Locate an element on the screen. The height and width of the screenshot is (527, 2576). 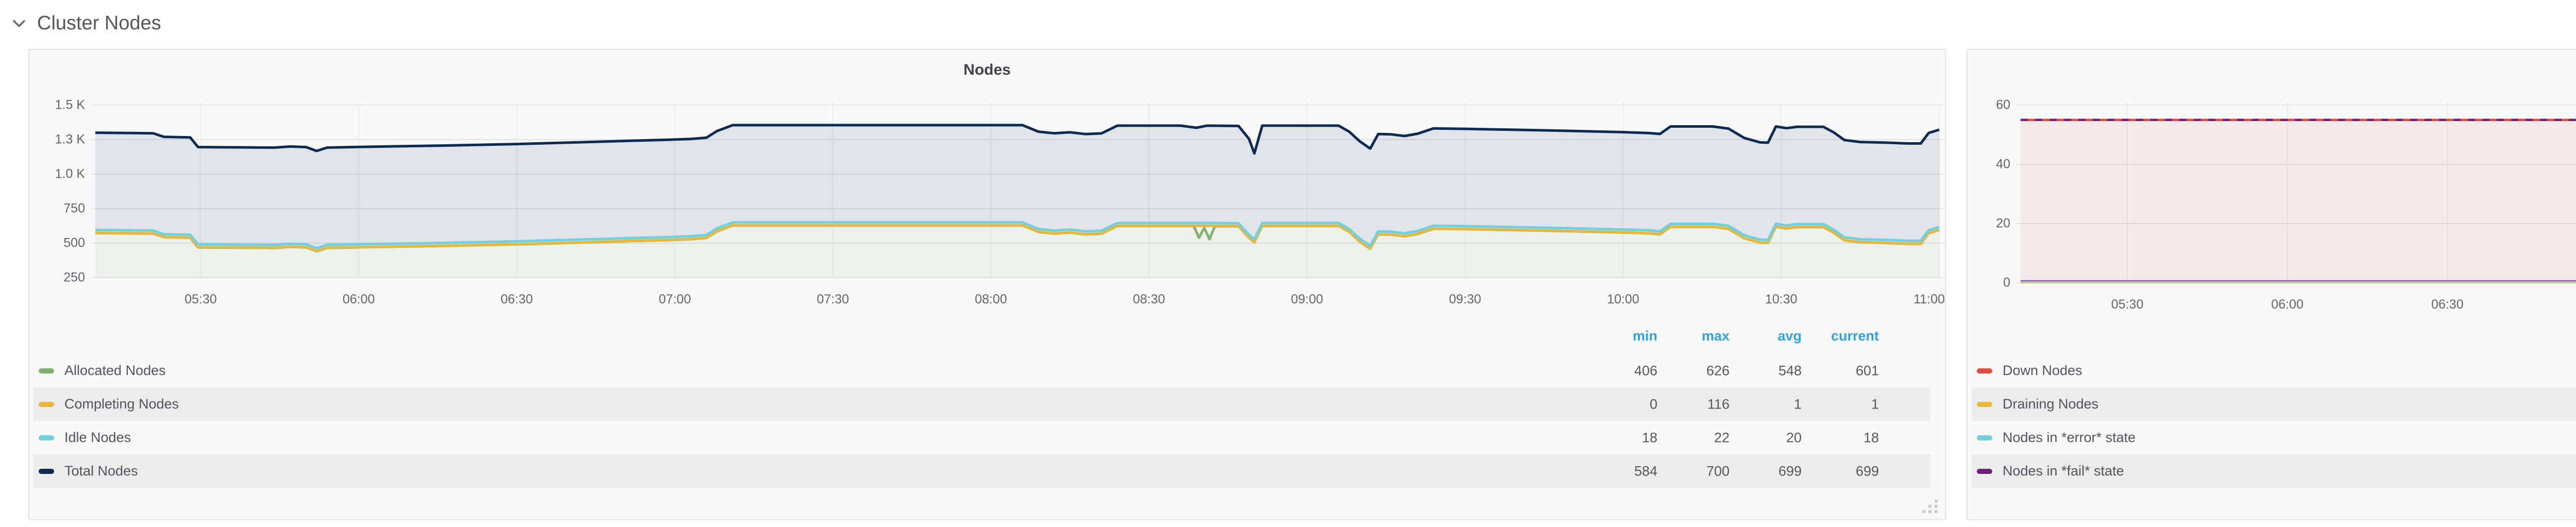
y-tick-label: 60 is located at coordinates (2003, 104).